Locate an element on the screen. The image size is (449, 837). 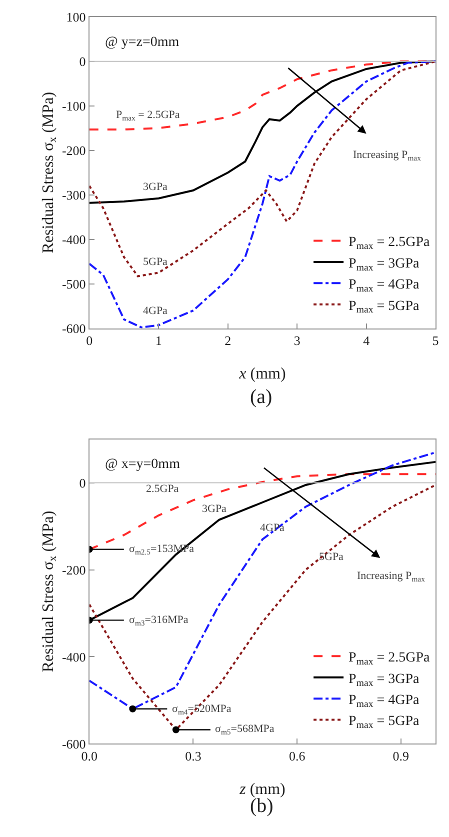
x-tick-label: 4 is located at coordinates (366, 340).